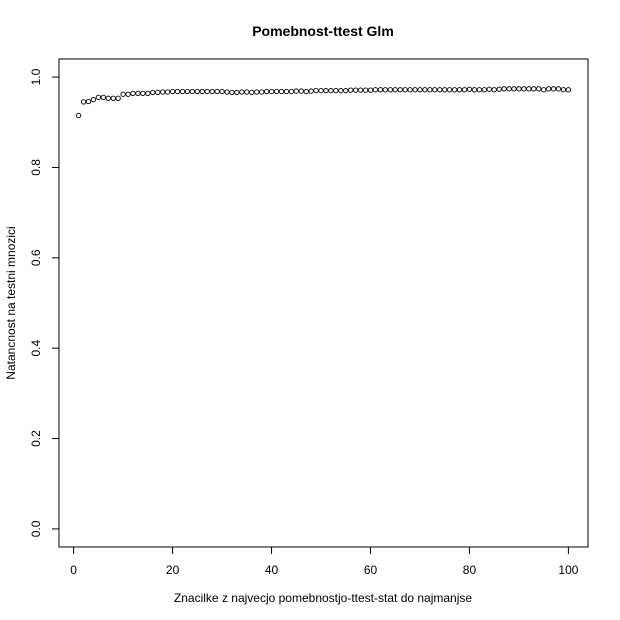  Describe the element at coordinates (568, 570) in the screenshot. I see `x-tick-label: 100` at that location.